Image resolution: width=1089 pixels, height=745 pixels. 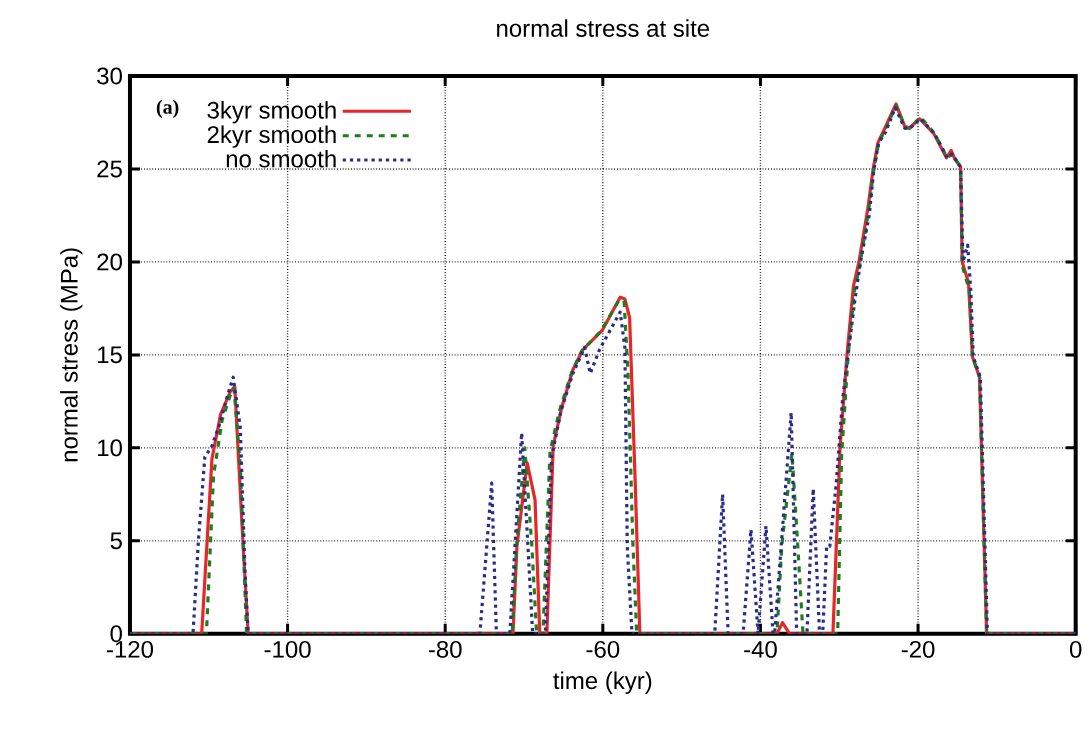 What do you see at coordinates (271, 136) in the screenshot?
I see `legend-label: 2kyr smooth` at bounding box center [271, 136].